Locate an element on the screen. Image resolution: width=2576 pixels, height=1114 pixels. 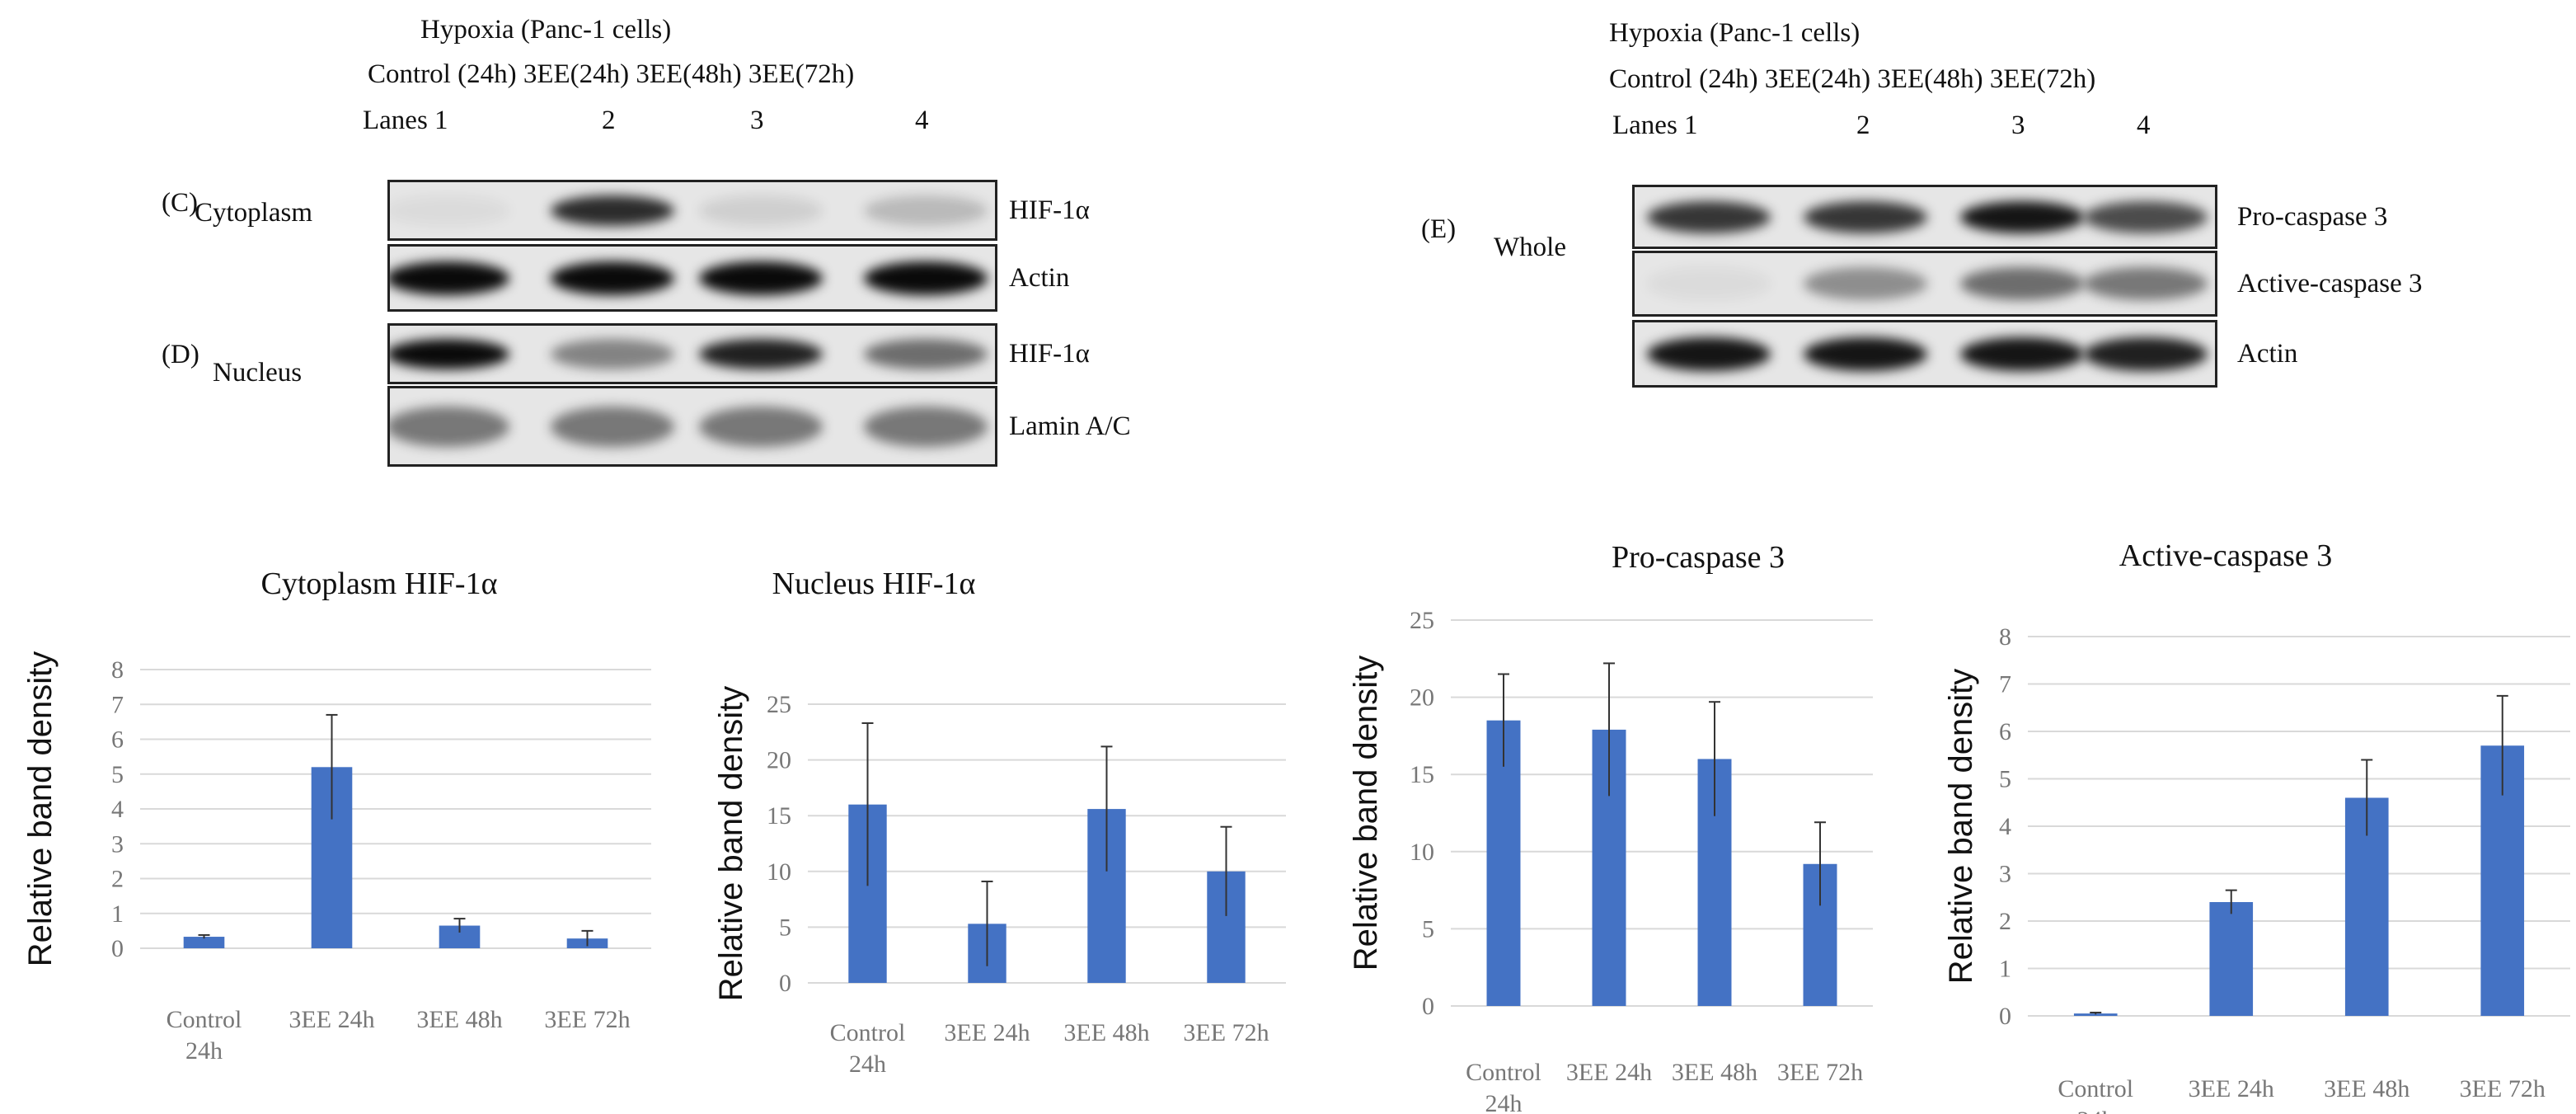
left-blot-groups: Control (24h) 3EE(24h) 3EE(48h) 3EE(72h) is located at coordinates (612, 74).